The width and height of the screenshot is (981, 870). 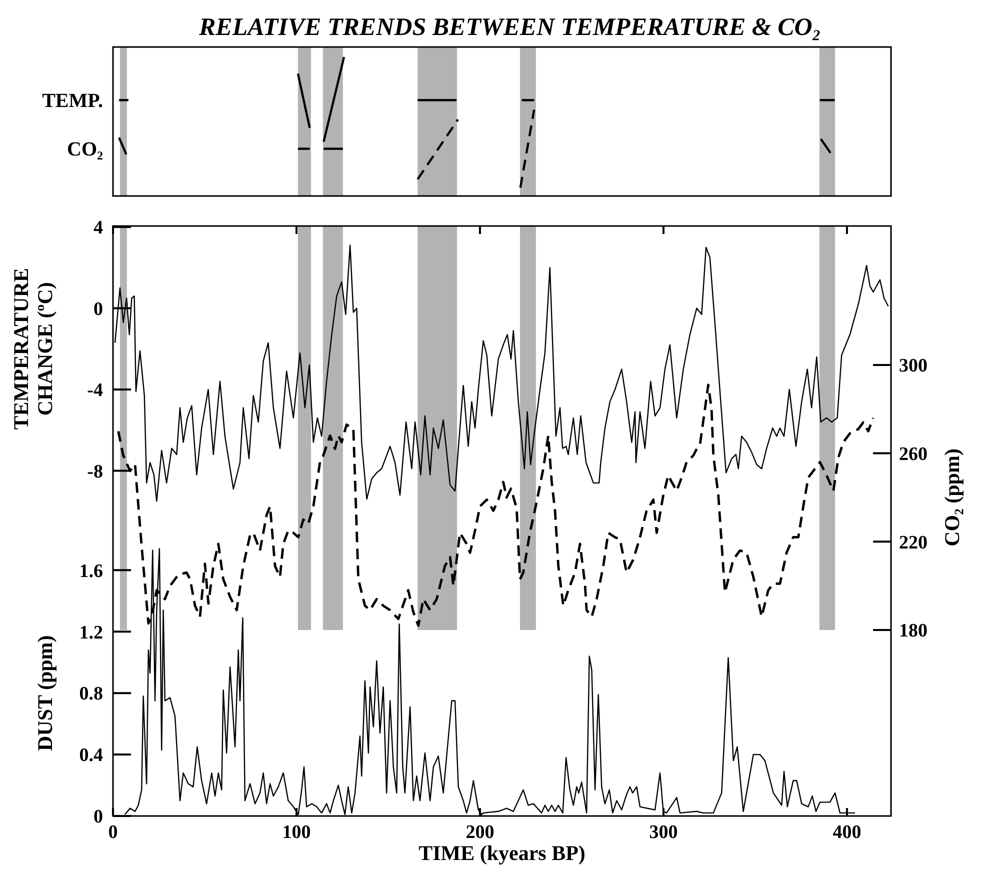 I want to click on y3-tick-label: 0.8, so click(x=91, y=694).